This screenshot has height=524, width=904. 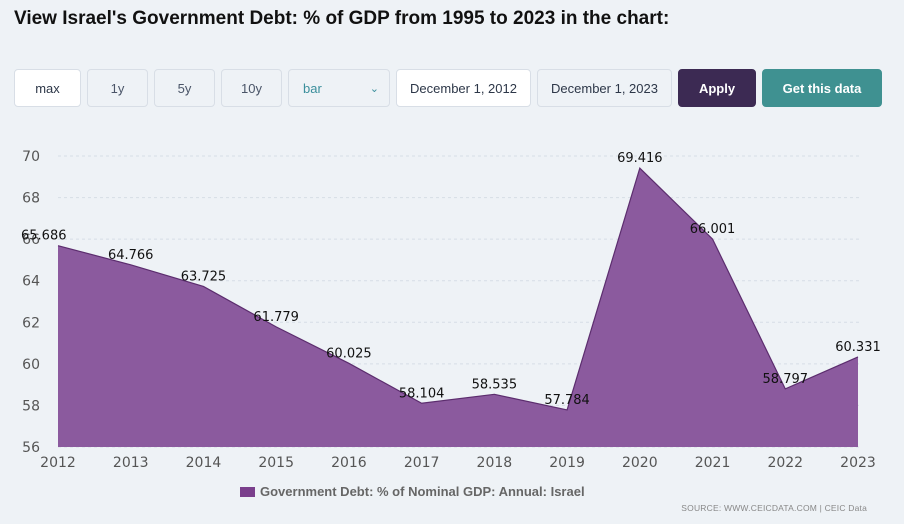 I want to click on data-label: 58.797, so click(x=786, y=379).